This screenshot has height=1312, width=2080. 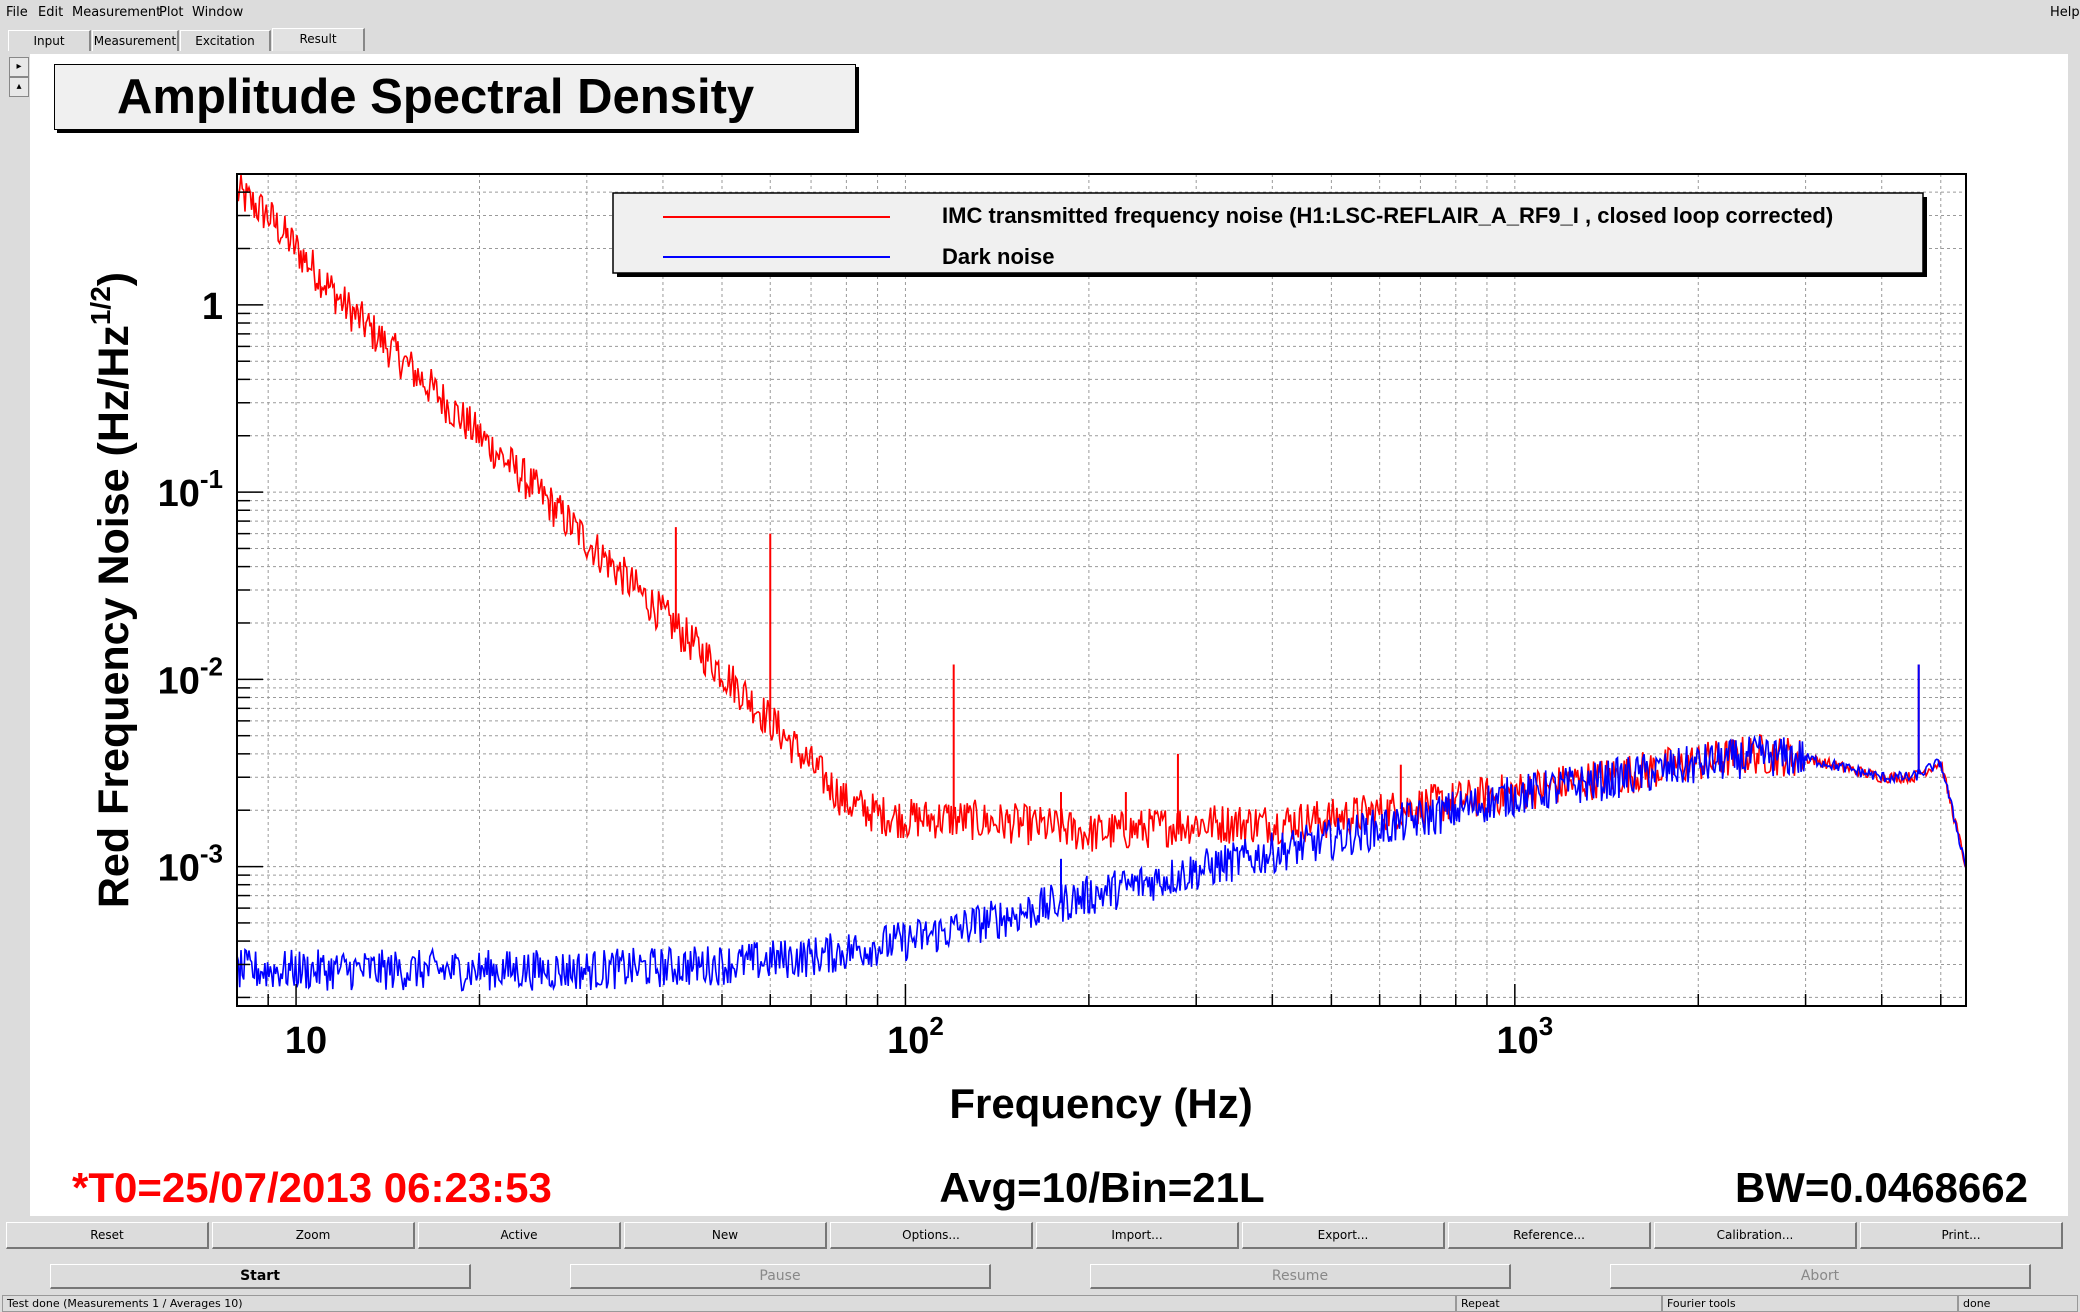 I want to click on y-tick-label-exponent: -1, so click(x=211, y=479).